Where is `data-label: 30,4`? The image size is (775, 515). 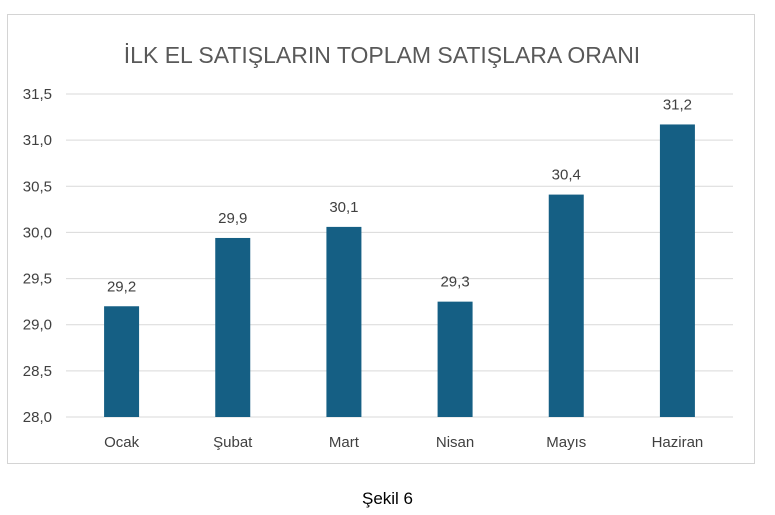
data-label: 30,4 is located at coordinates (566, 175).